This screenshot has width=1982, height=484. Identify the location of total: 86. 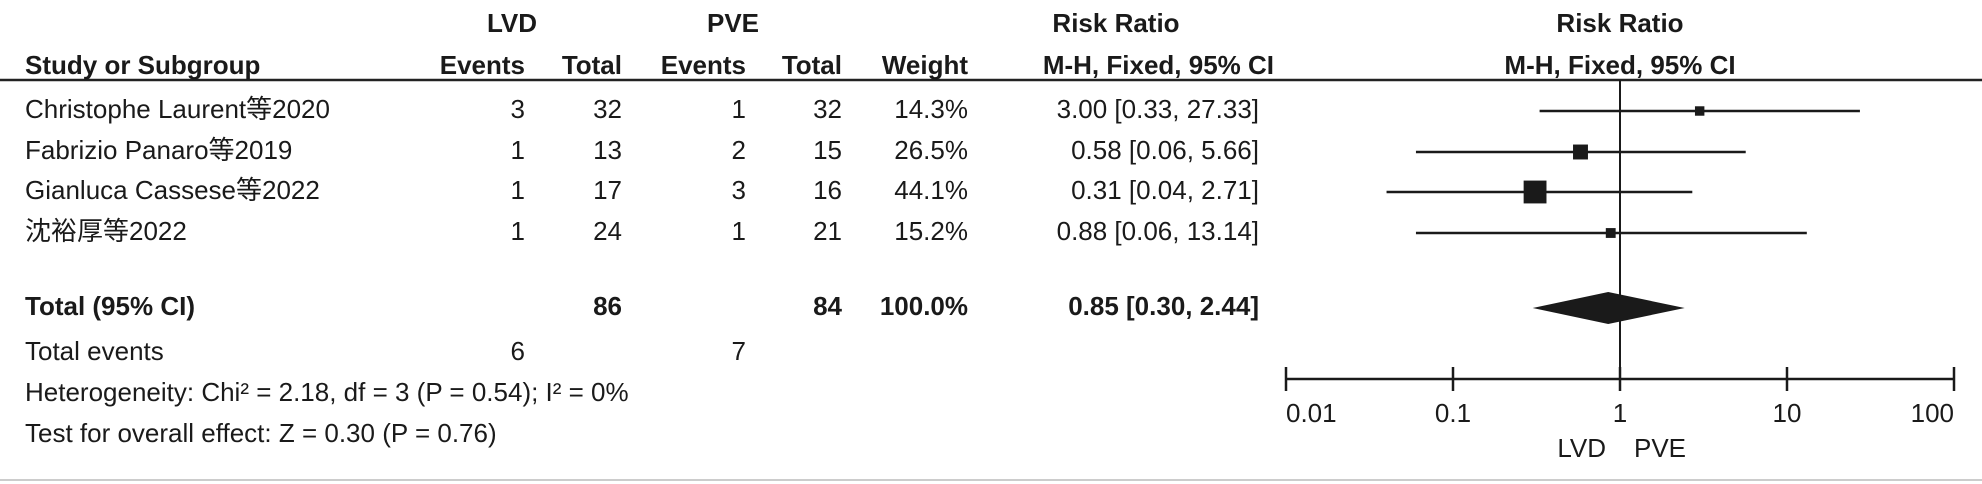
(607, 306).